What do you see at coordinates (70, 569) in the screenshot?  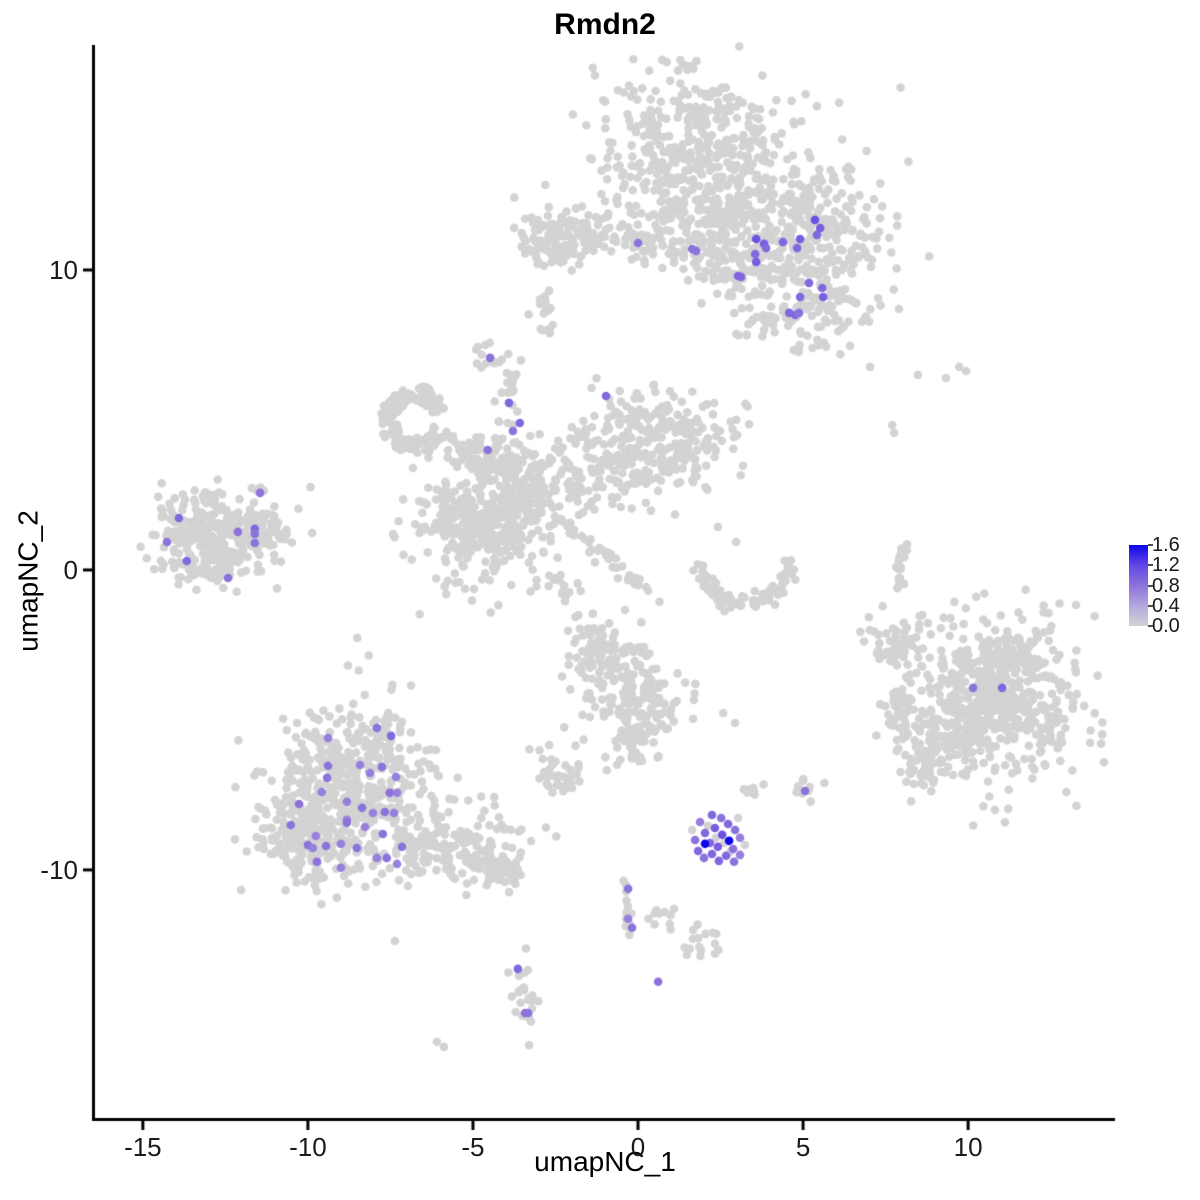 I see `y-tick-label: 0` at bounding box center [70, 569].